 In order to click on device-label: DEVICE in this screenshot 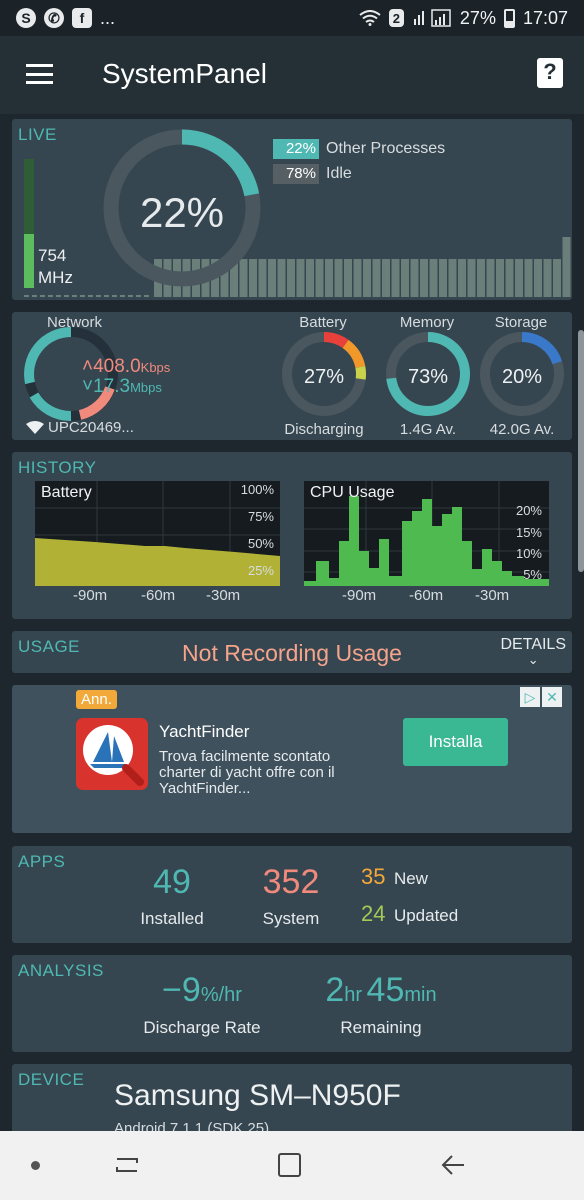, I will do `click(51, 1079)`.